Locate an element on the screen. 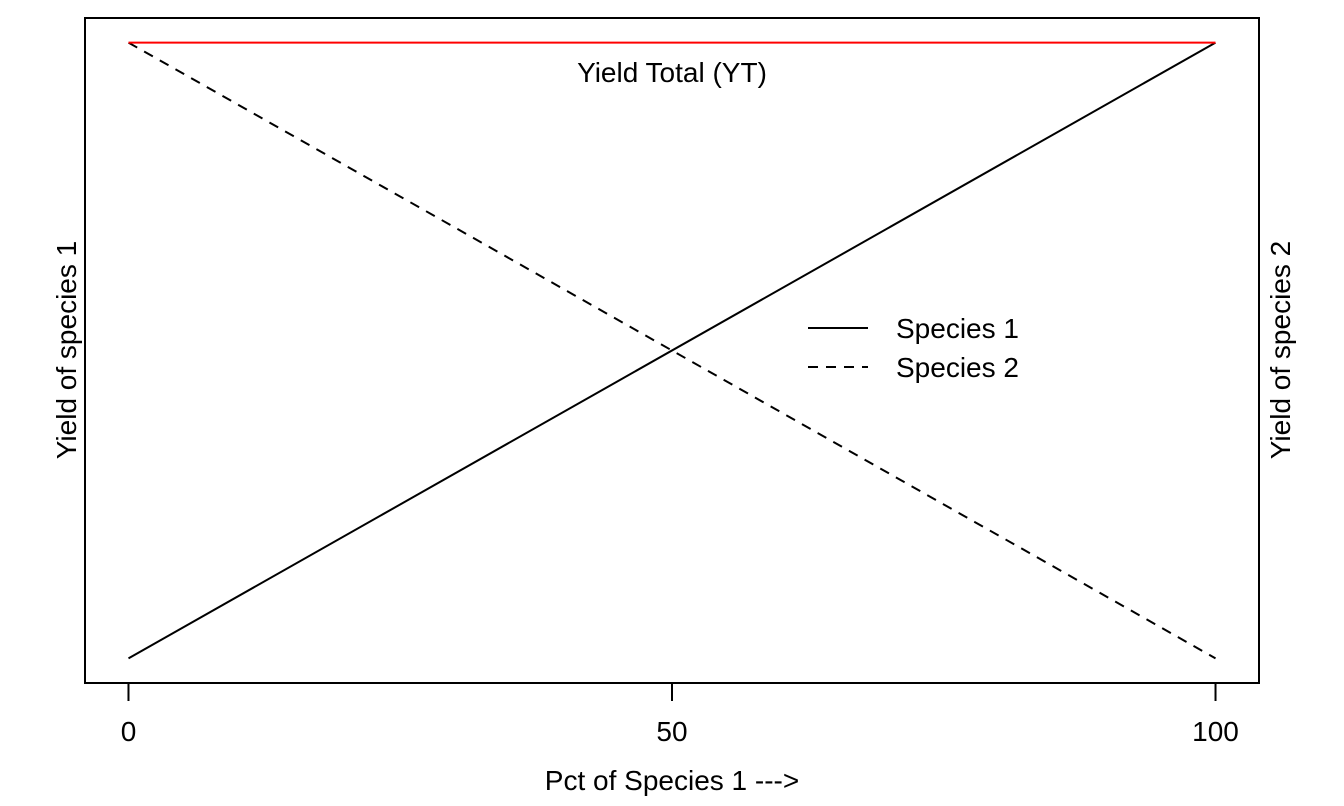  yt-annotation: Yield Total (YT) is located at coordinates (672, 72).